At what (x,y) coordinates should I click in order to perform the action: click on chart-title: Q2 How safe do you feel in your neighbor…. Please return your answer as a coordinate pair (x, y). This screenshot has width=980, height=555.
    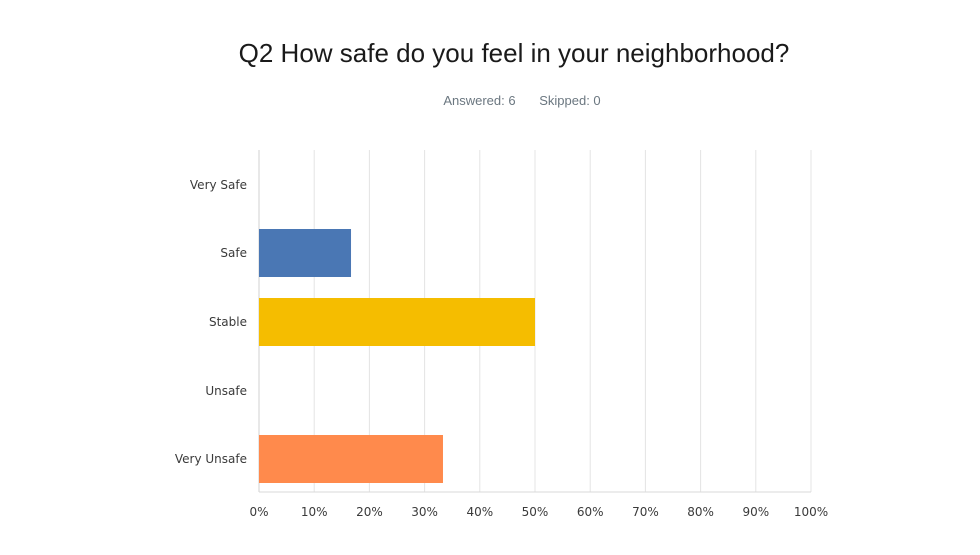
    Looking at the image, I should click on (514, 53).